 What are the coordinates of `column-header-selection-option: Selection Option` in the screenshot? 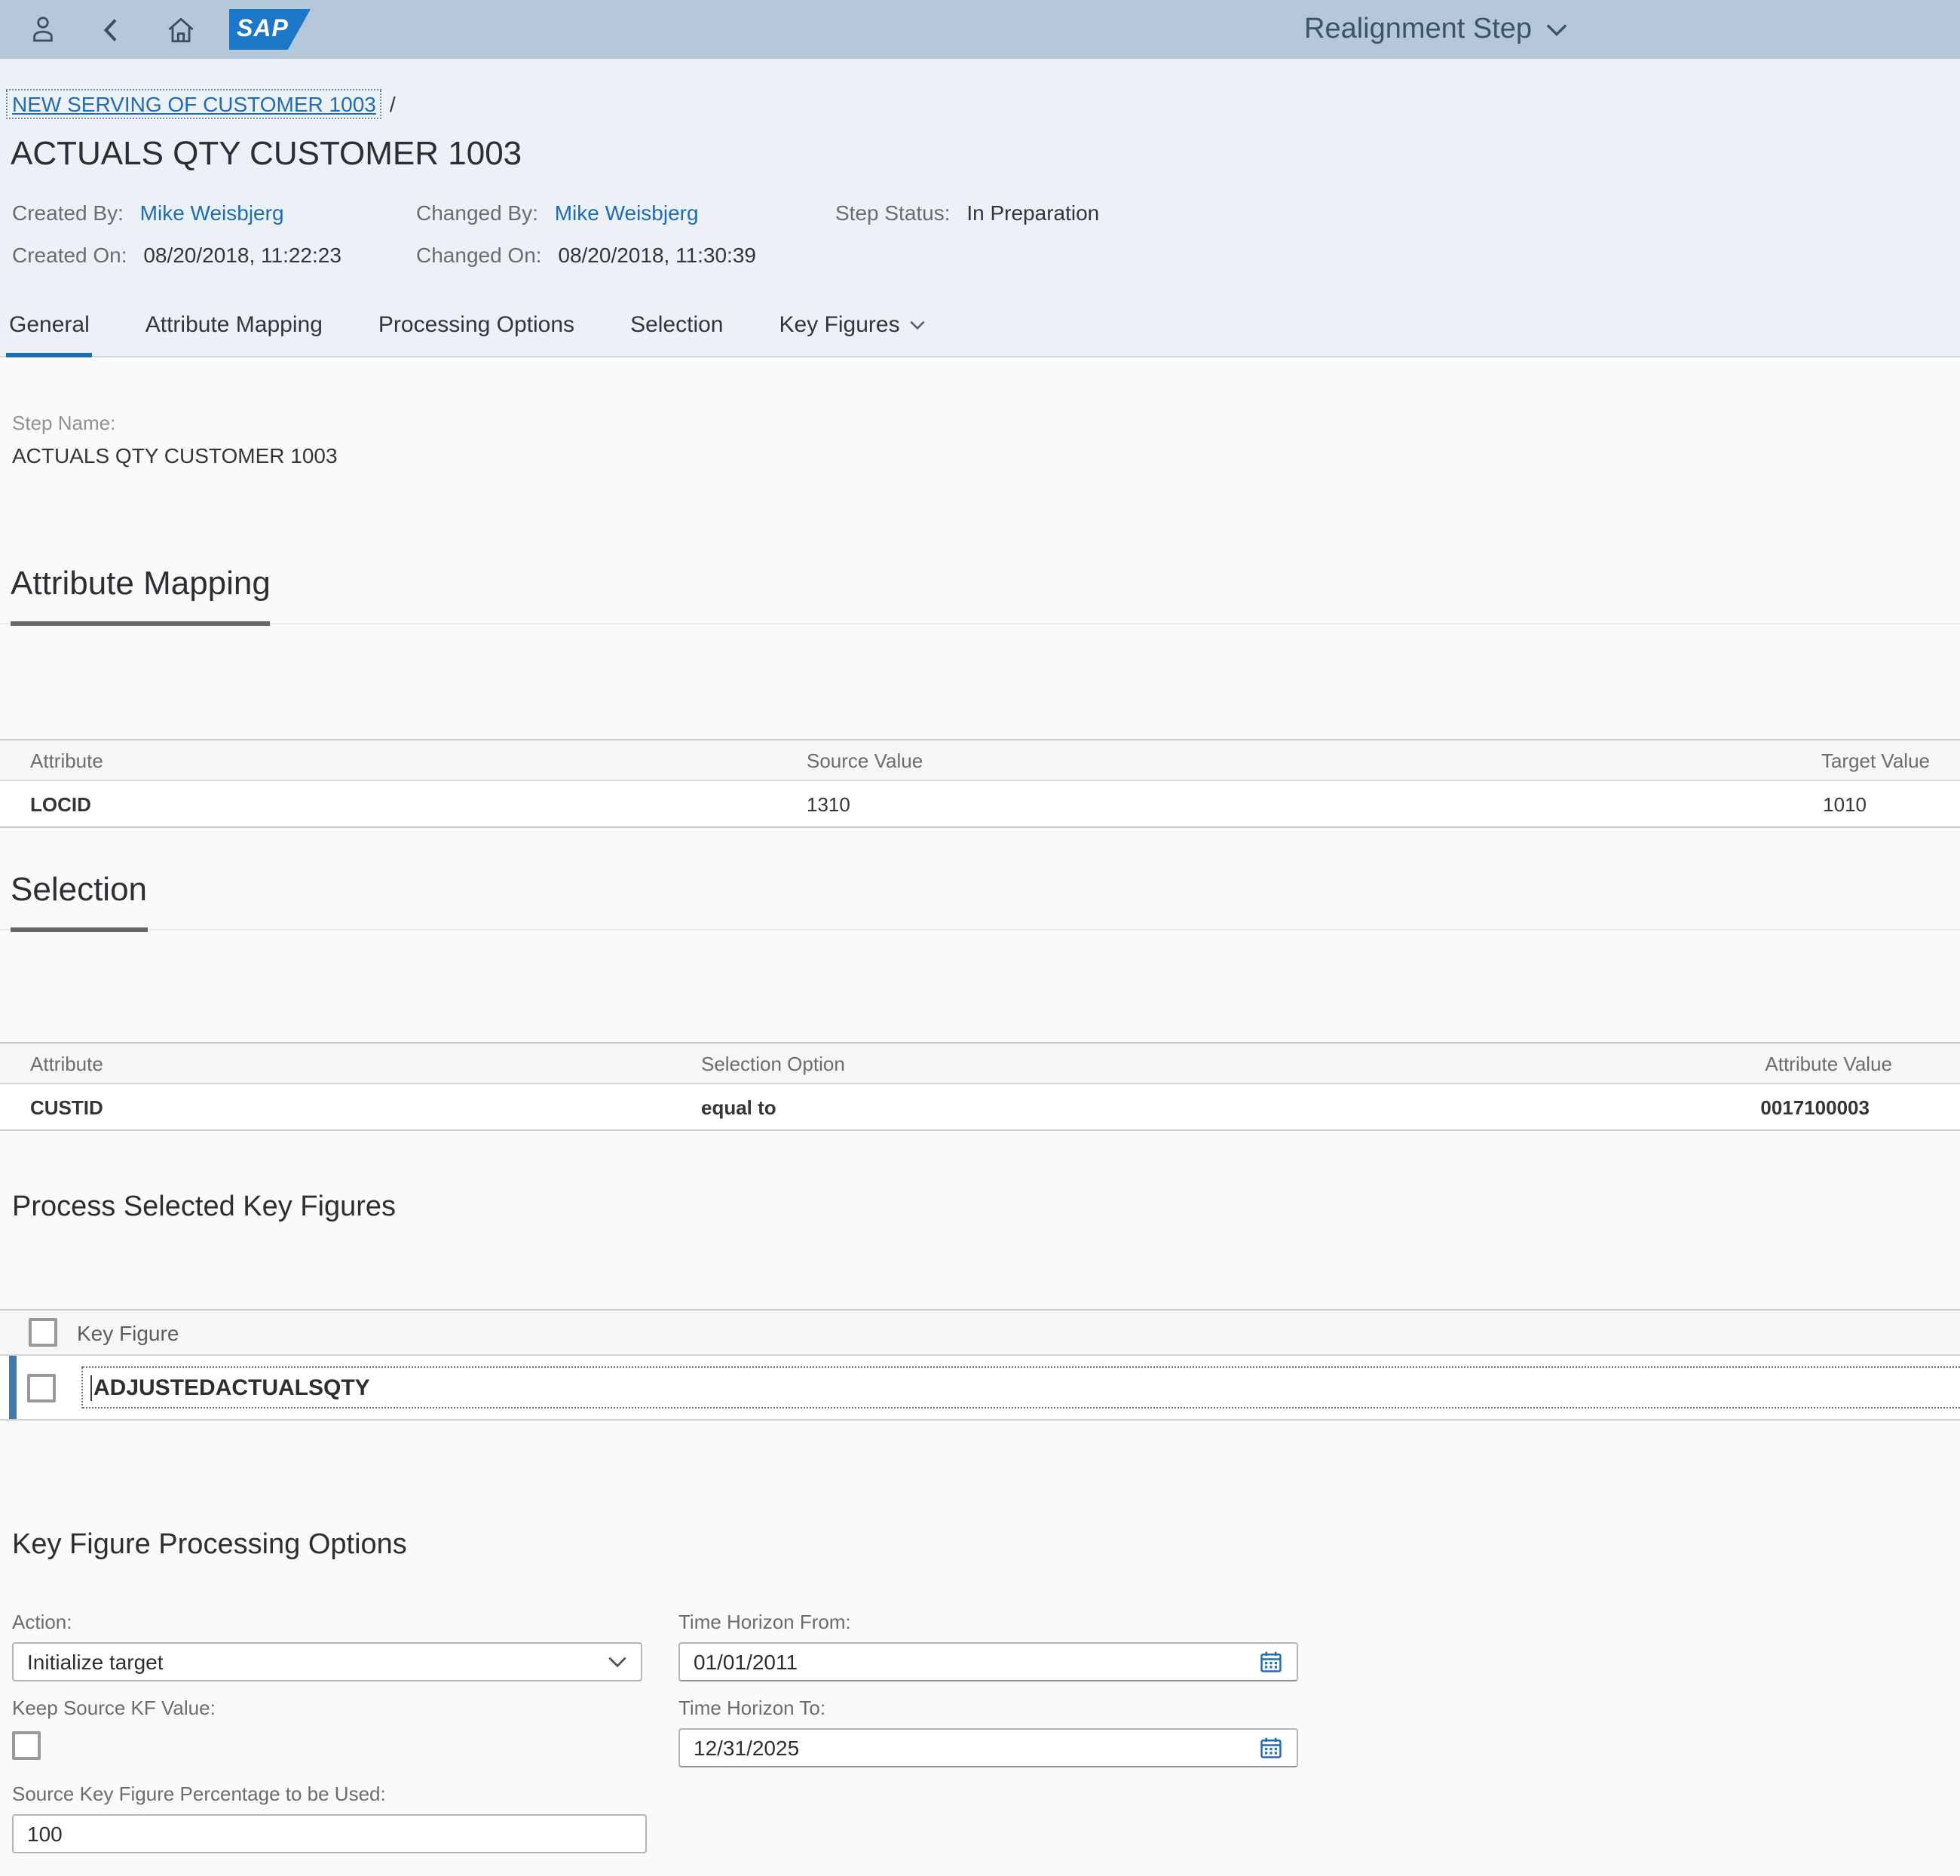 It's located at (773, 1063).